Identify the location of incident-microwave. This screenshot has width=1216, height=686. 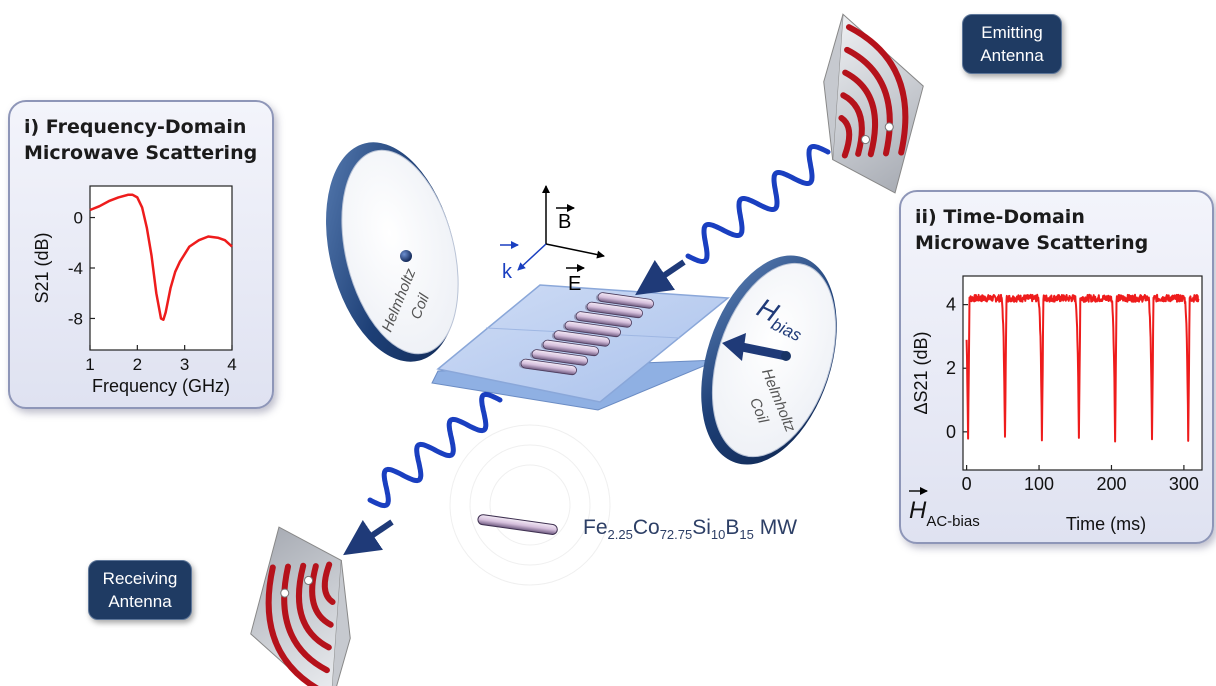
(758, 204).